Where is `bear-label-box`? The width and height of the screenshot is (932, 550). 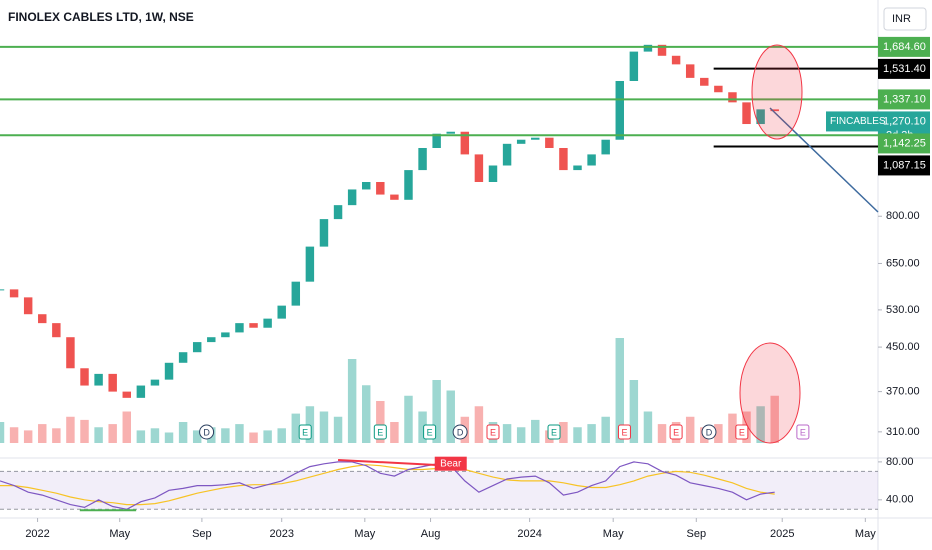
bear-label-box is located at coordinates (450, 463).